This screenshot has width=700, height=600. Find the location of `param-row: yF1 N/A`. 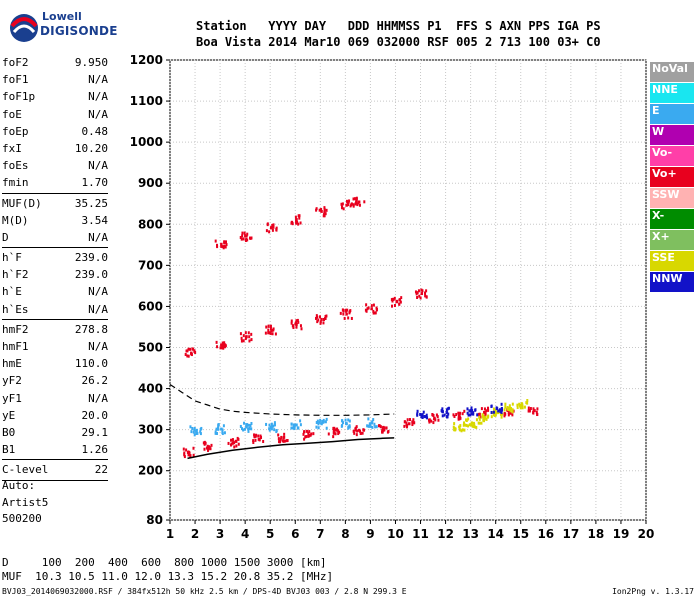

param-row: yF1 N/A is located at coordinates (55, 398).